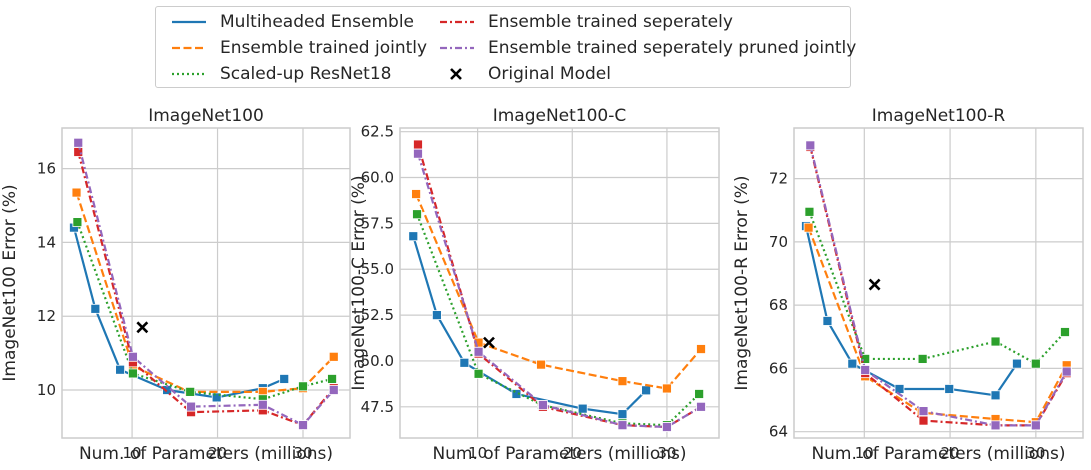 The width and height of the screenshot is (1091, 470). What do you see at coordinates (377, 223) in the screenshot?
I see `y-tick-label: 57.5` at bounding box center [377, 223].